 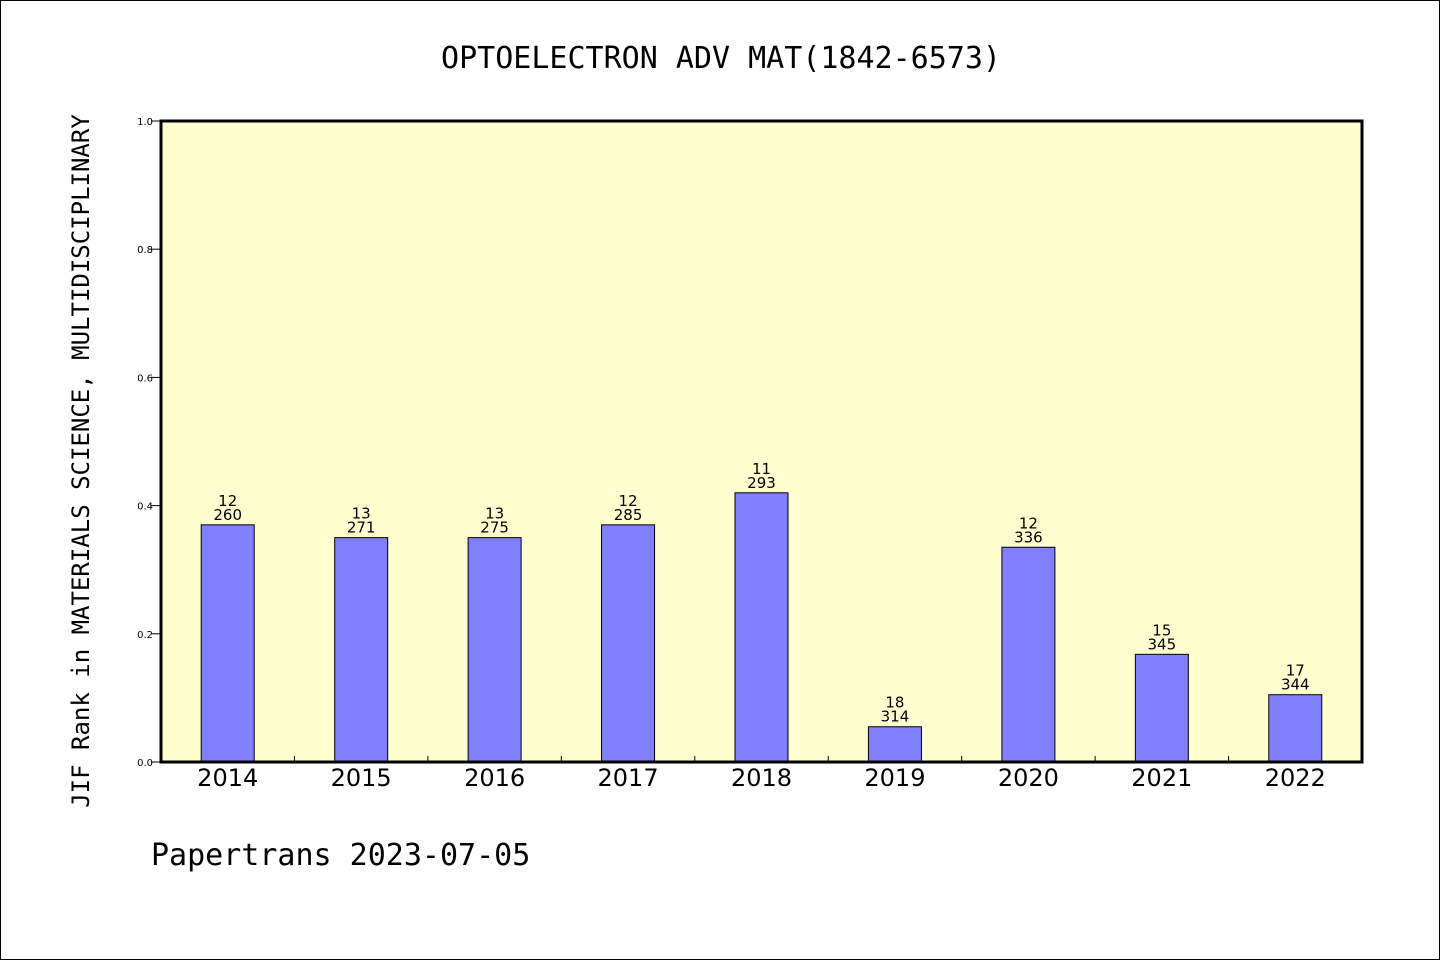 I want to click on bar-2020, so click(x=1028, y=654).